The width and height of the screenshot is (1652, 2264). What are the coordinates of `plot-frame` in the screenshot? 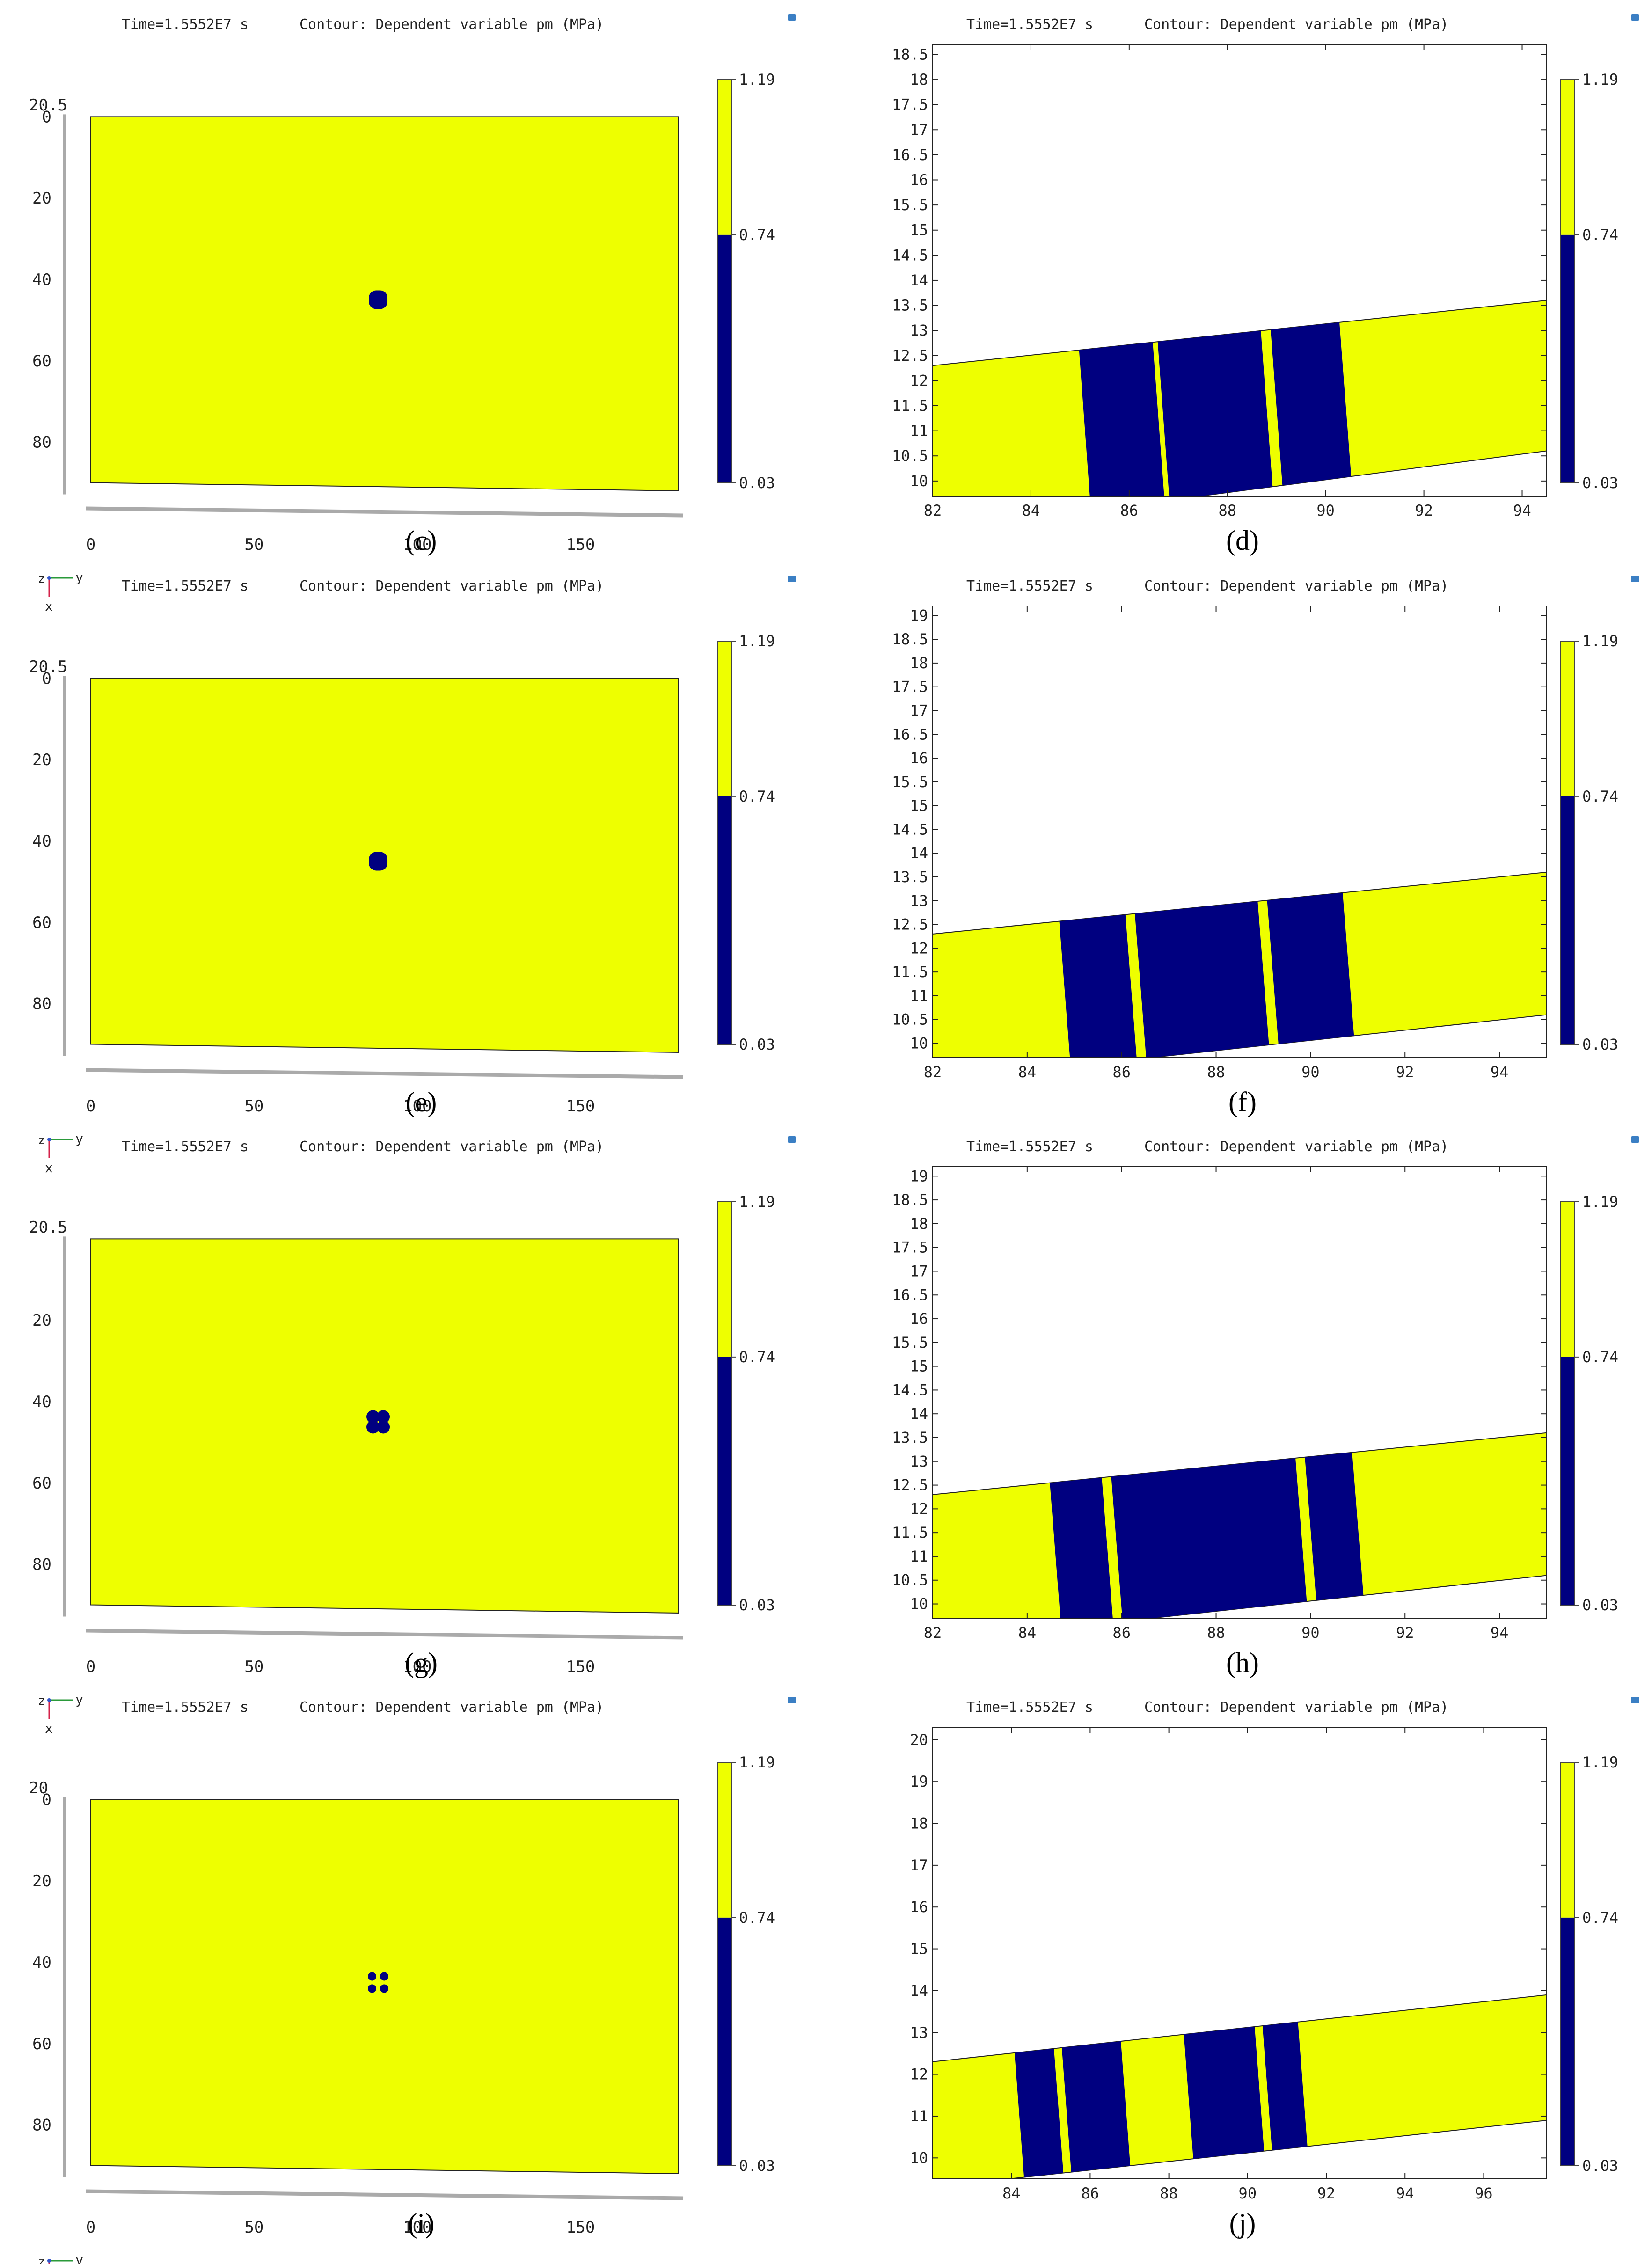 It's located at (1240, 1392).